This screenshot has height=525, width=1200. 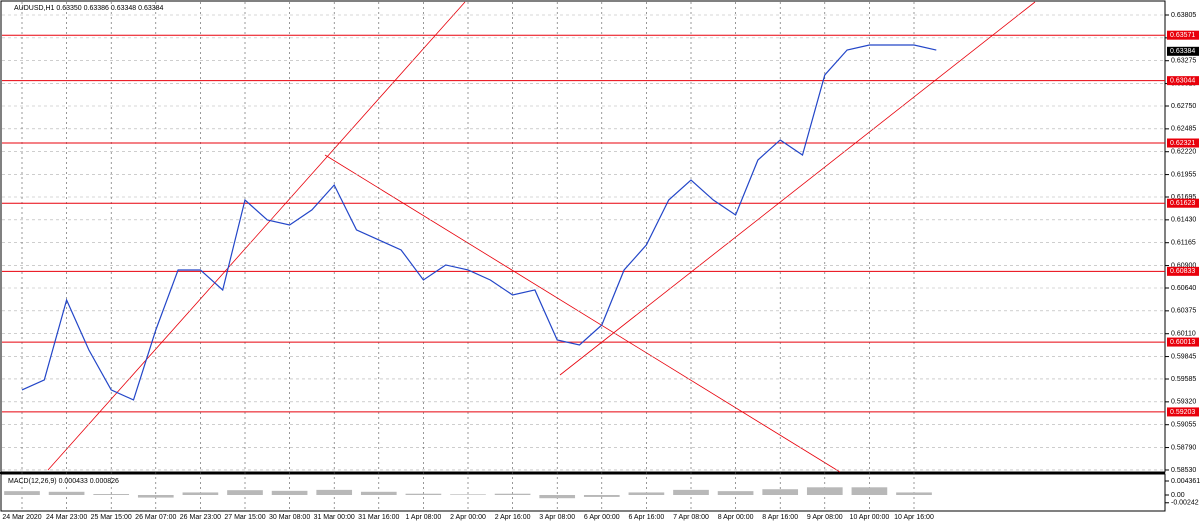 What do you see at coordinates (1183, 402) in the screenshot?
I see `y-tick-label: 0.59320` at bounding box center [1183, 402].